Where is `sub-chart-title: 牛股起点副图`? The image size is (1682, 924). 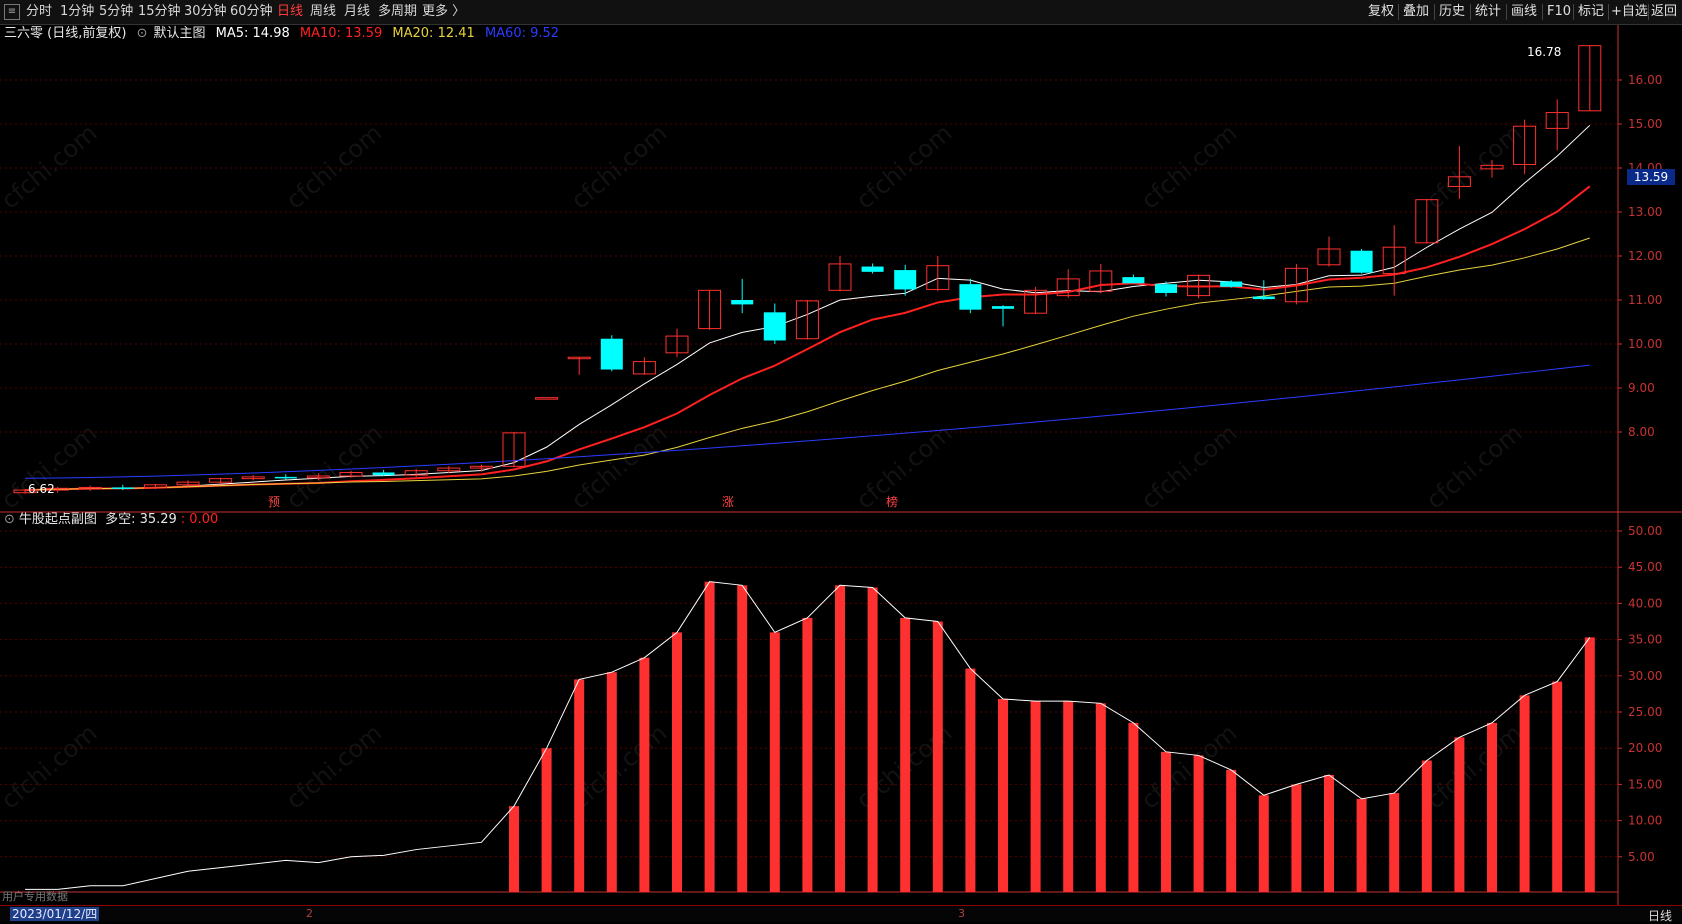
sub-chart-title: 牛股起点副图 is located at coordinates (57, 519).